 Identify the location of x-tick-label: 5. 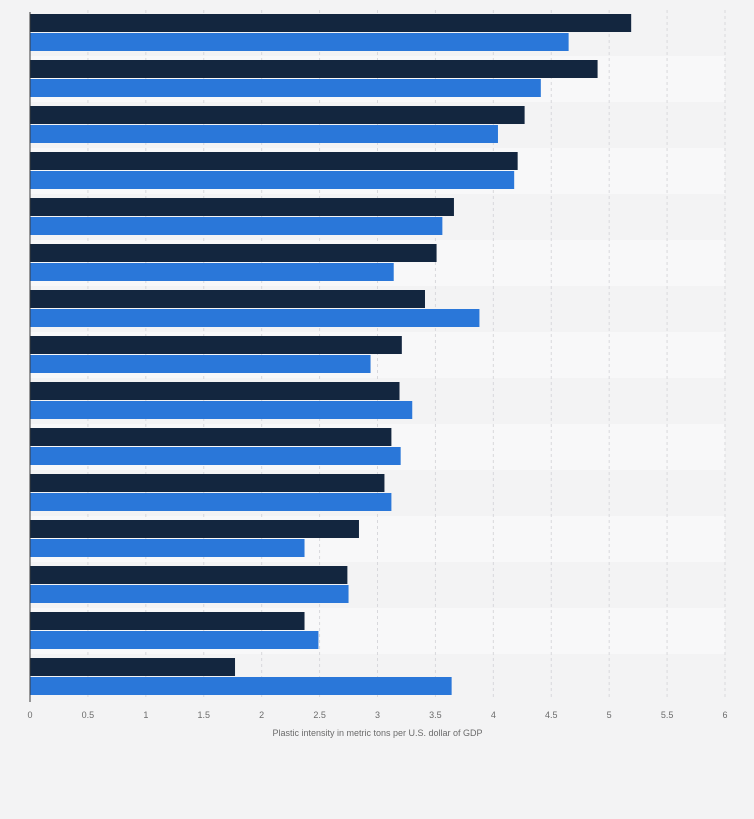
(609, 715).